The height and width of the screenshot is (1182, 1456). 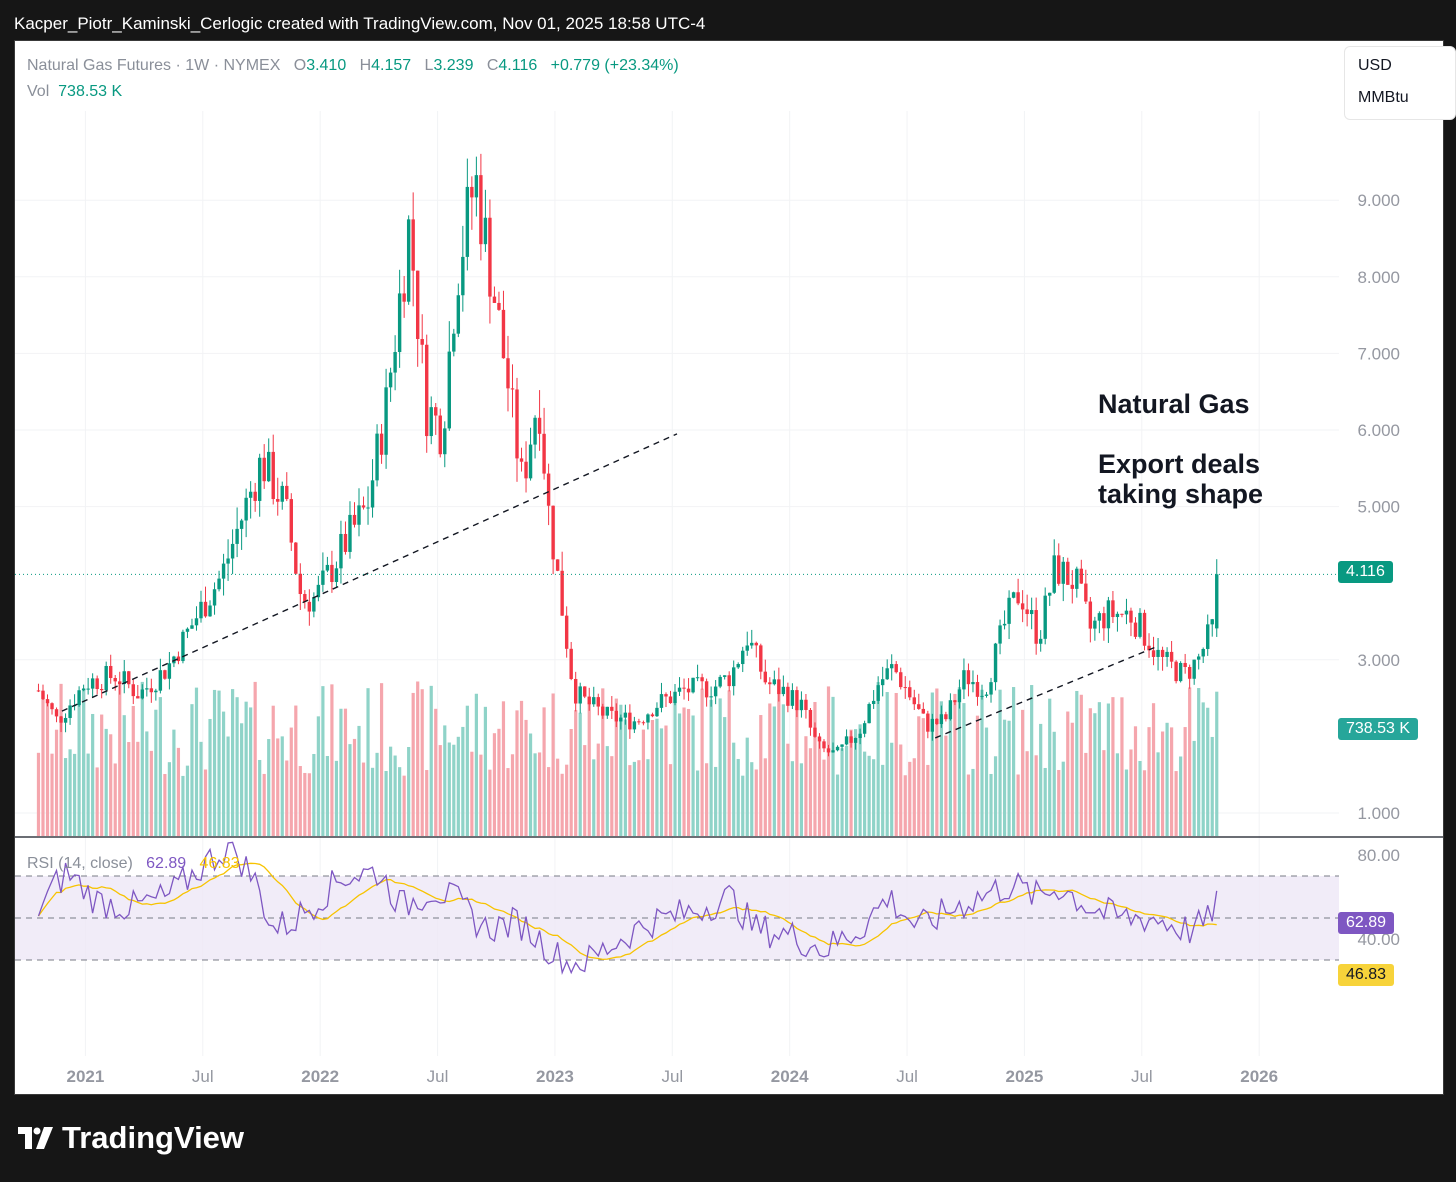 I want to click on rsi-tick-label: 80.00, so click(x=1378, y=855).